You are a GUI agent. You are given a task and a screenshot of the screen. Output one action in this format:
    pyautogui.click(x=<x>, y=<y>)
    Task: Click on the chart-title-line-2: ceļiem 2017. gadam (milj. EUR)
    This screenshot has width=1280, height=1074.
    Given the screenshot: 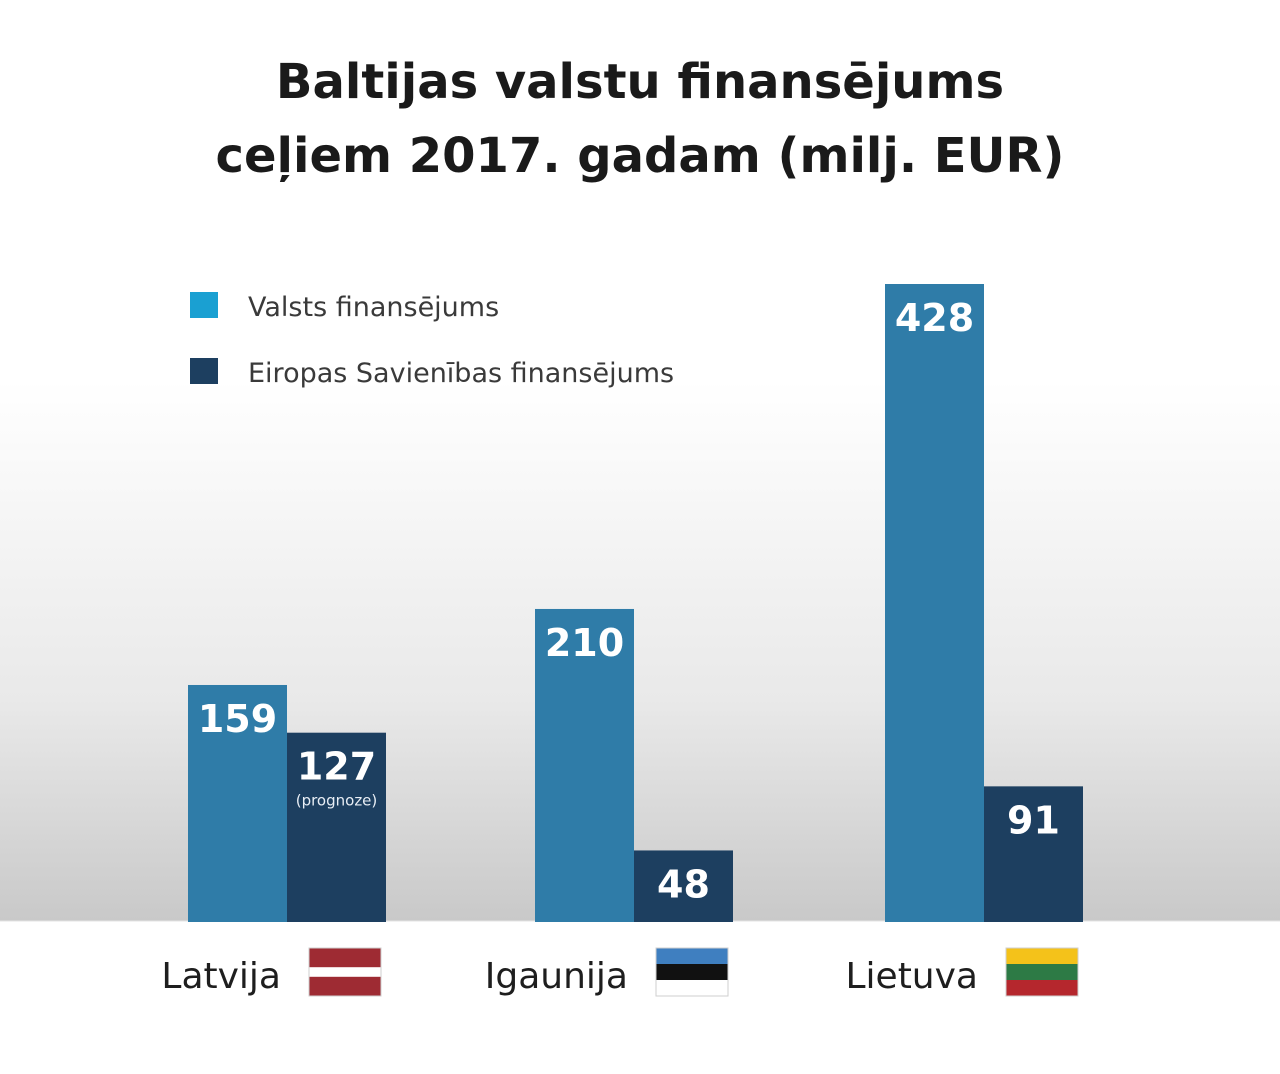 What is the action you would take?
    pyautogui.click(x=640, y=156)
    